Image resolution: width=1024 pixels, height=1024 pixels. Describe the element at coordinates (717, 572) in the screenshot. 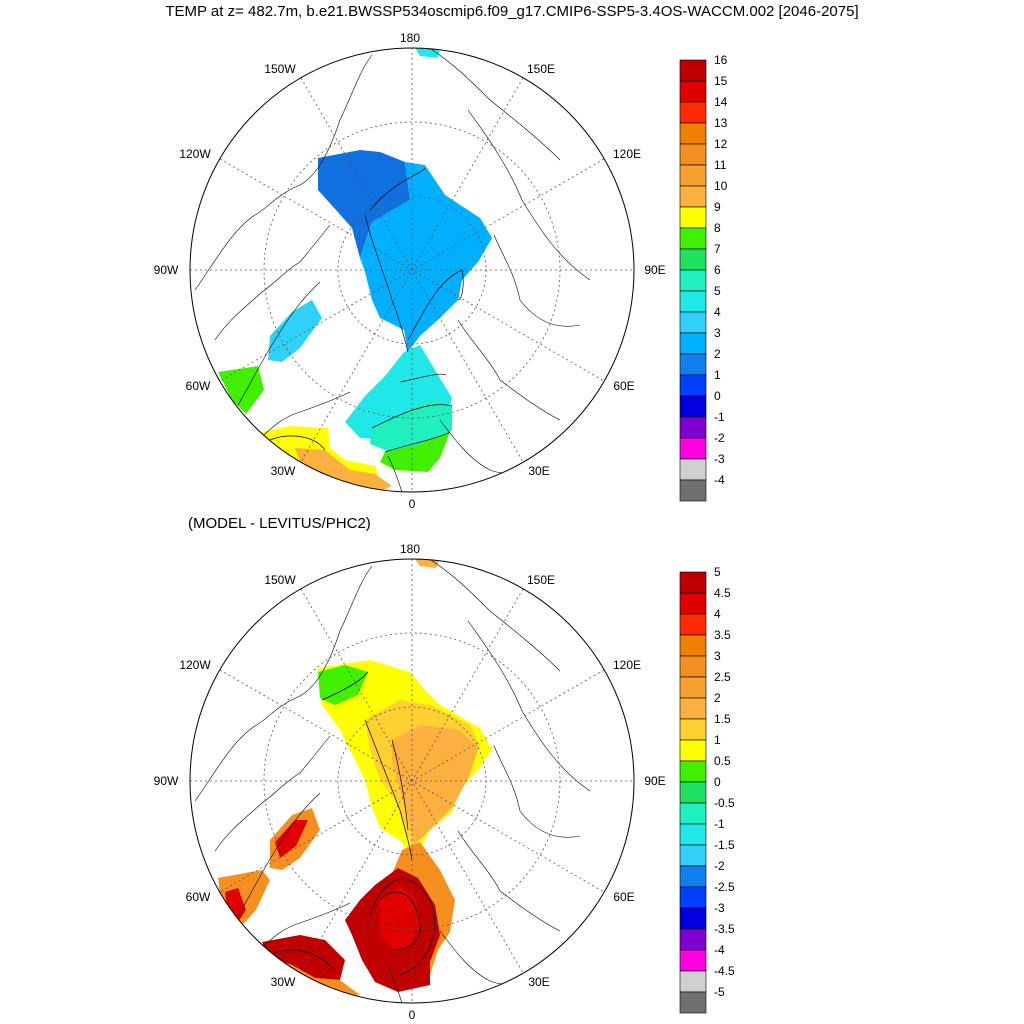

I see `colorbar-bottom-tick-label: 5` at that location.